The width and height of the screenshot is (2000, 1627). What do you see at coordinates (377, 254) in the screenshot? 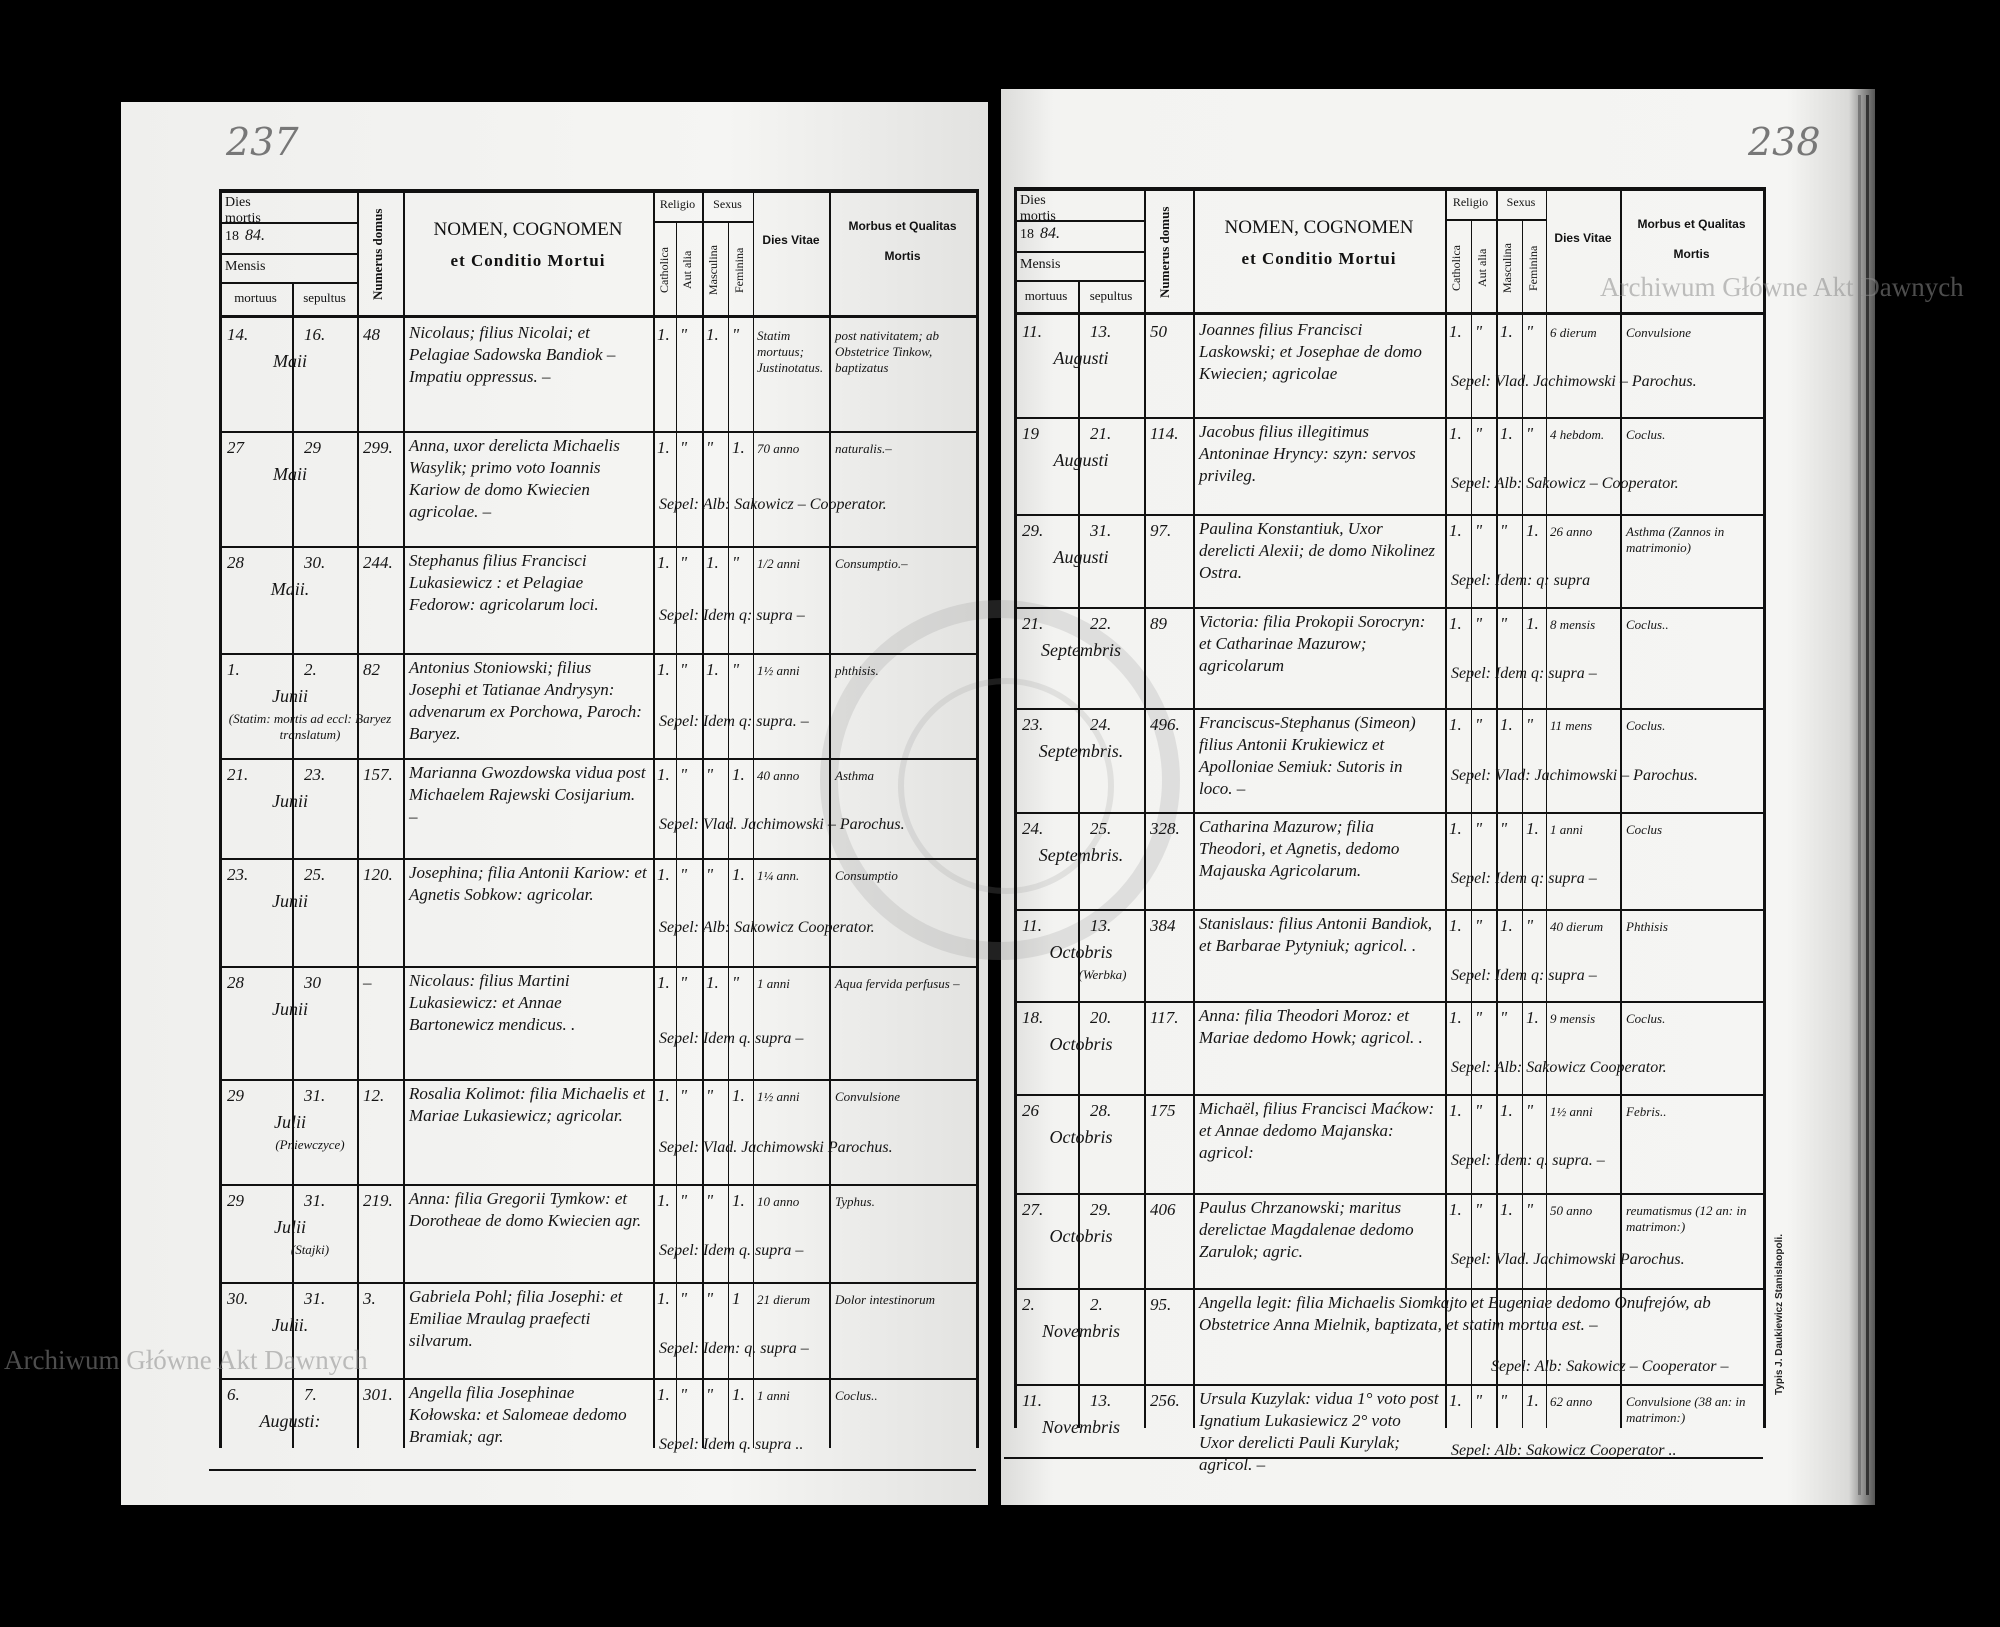
I see `header-numerus-domus: Numerus domus` at bounding box center [377, 254].